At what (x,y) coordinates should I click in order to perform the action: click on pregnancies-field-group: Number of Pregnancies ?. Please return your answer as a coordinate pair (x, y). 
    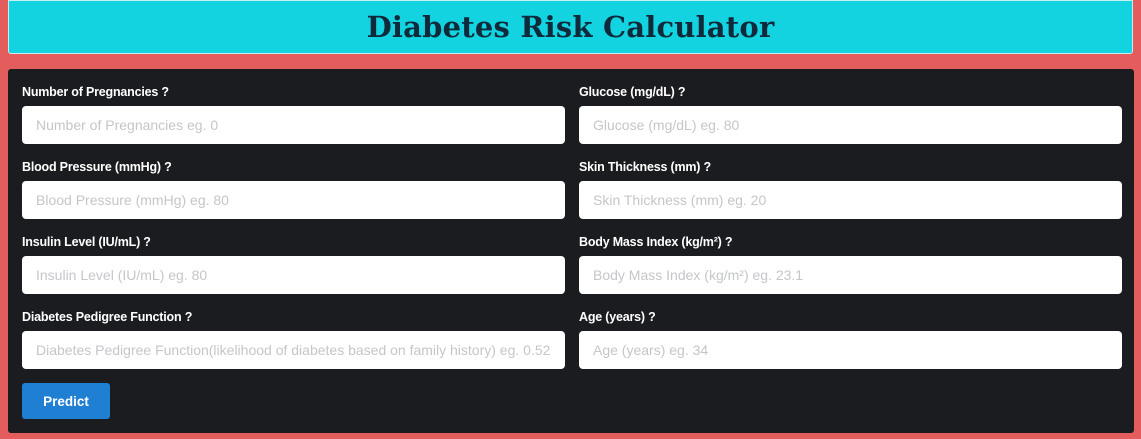
    Looking at the image, I should click on (293, 114).